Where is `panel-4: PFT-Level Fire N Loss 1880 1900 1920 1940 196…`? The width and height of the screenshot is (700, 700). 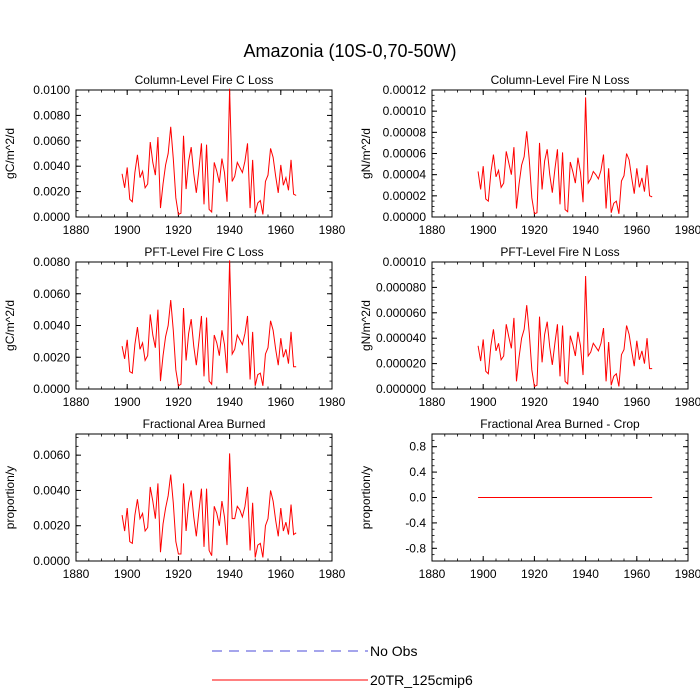 panel-4: PFT-Level Fire N Loss 1880 1900 1920 1940 196… is located at coordinates (529, 327).